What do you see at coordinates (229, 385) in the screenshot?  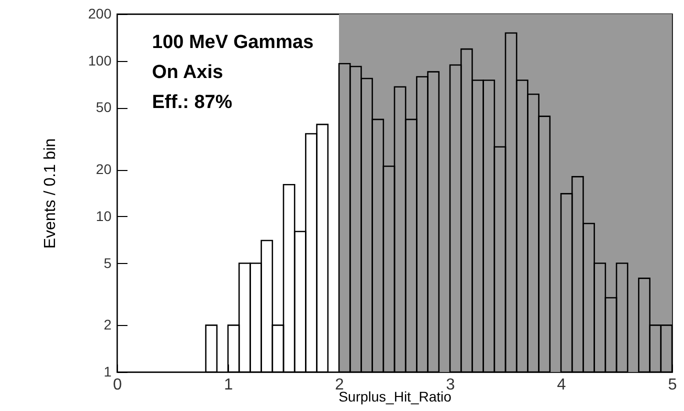 I see `x-tick-label: 1` at bounding box center [229, 385].